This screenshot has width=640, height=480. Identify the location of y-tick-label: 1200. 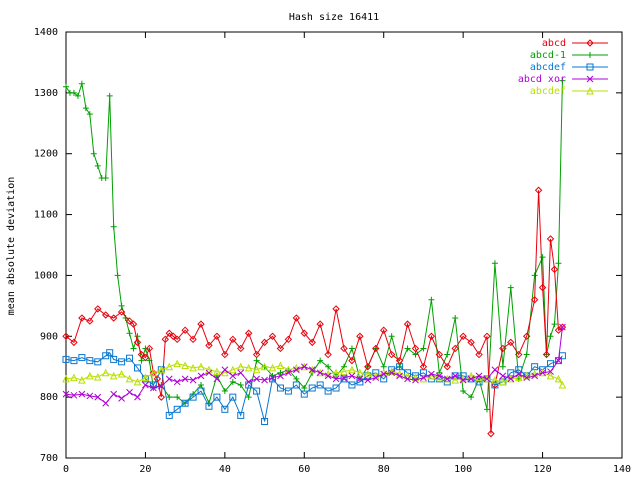
(46, 154).